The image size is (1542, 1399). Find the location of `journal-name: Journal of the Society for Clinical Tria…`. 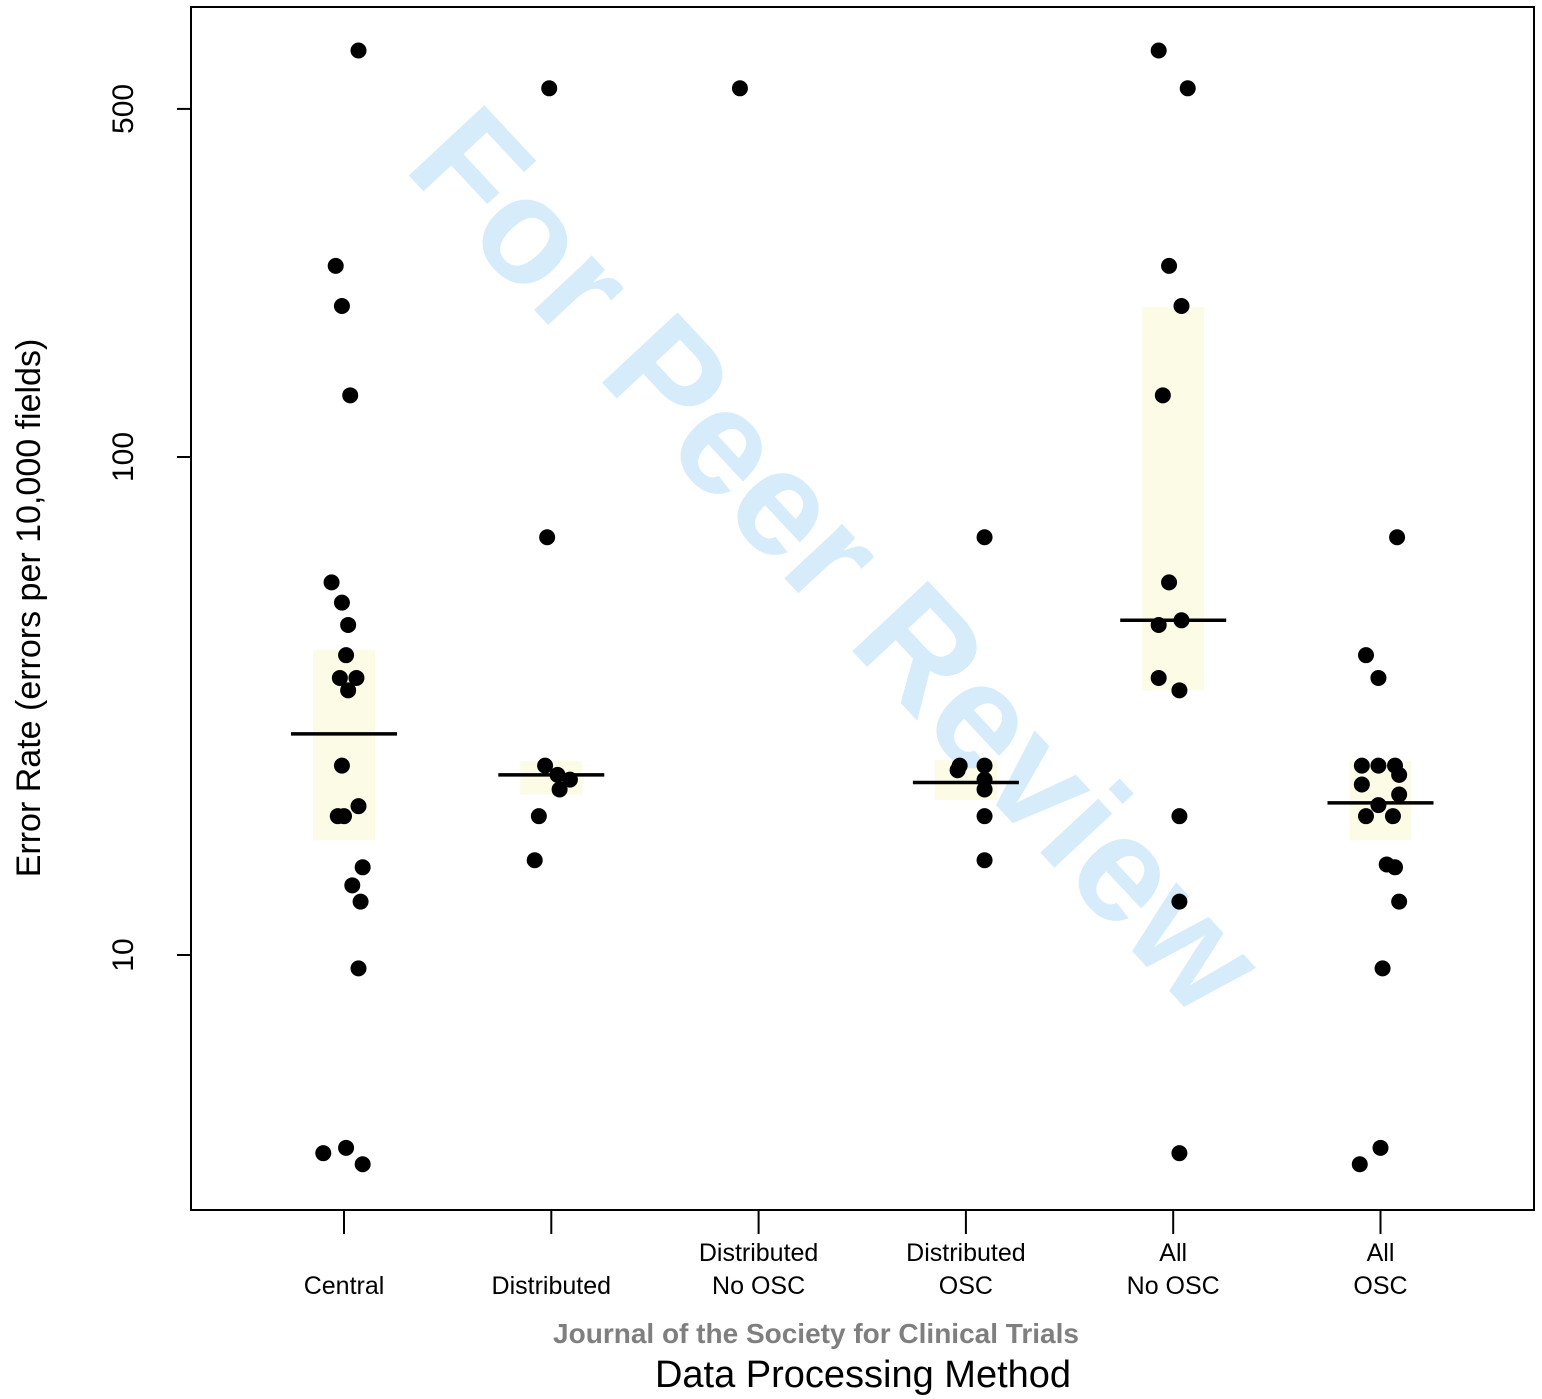

journal-name: Journal of the Society for Clinical Tria… is located at coordinates (816, 1333).